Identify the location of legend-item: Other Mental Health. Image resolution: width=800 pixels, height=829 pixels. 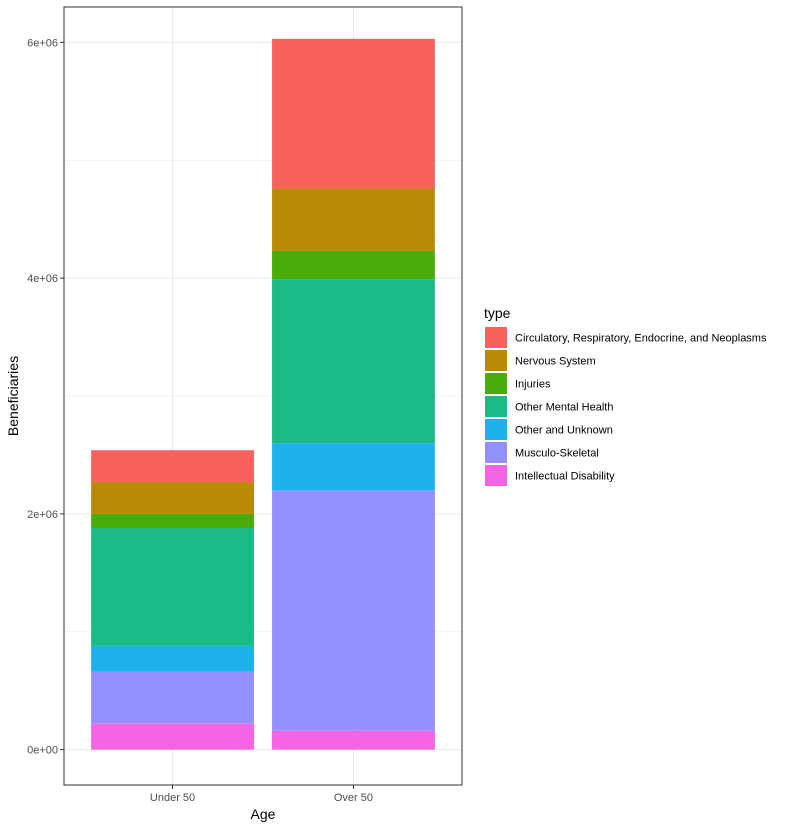
(549, 406).